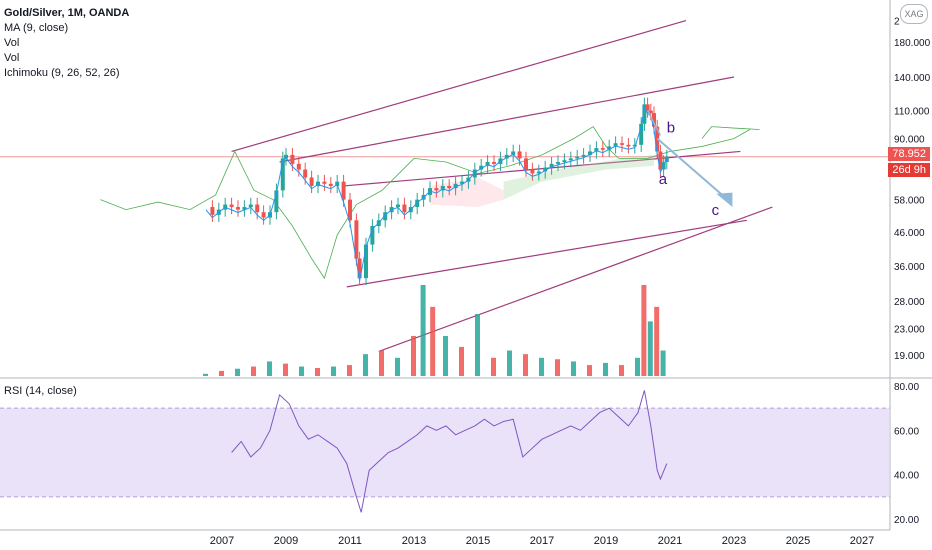 The image size is (932, 550). What do you see at coordinates (62, 73) in the screenshot?
I see `legend-ichimoku: Ichimoku (9, 26, 52, 26)` at bounding box center [62, 73].